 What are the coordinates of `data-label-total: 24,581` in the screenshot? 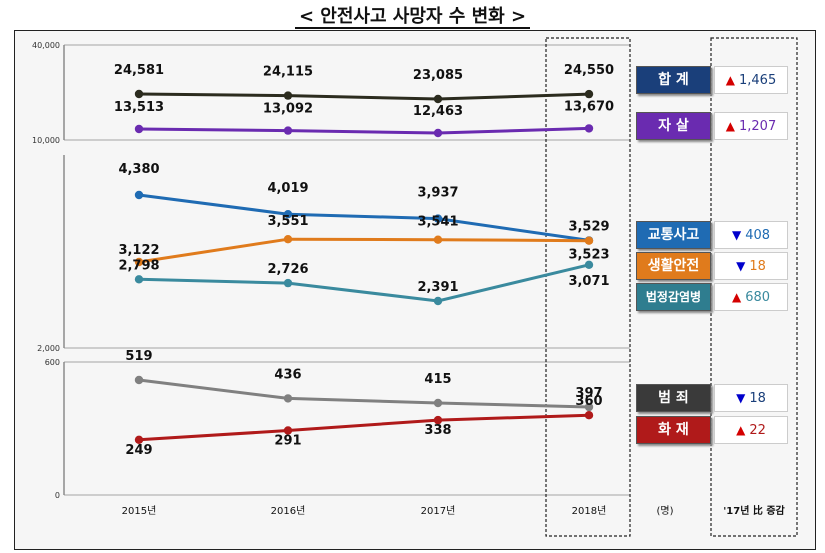 It's located at (139, 70).